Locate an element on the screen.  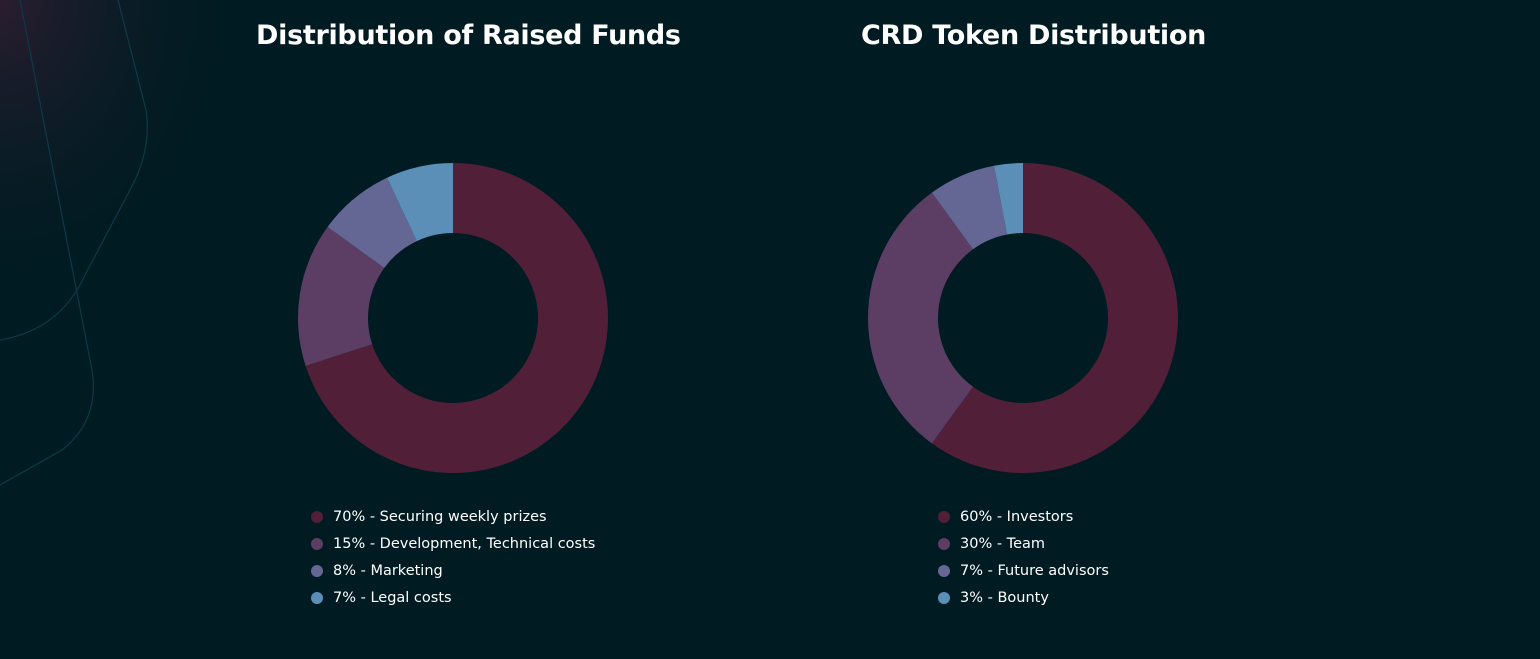
legend-item: 7% - Future advisors is located at coordinates (1023, 570).